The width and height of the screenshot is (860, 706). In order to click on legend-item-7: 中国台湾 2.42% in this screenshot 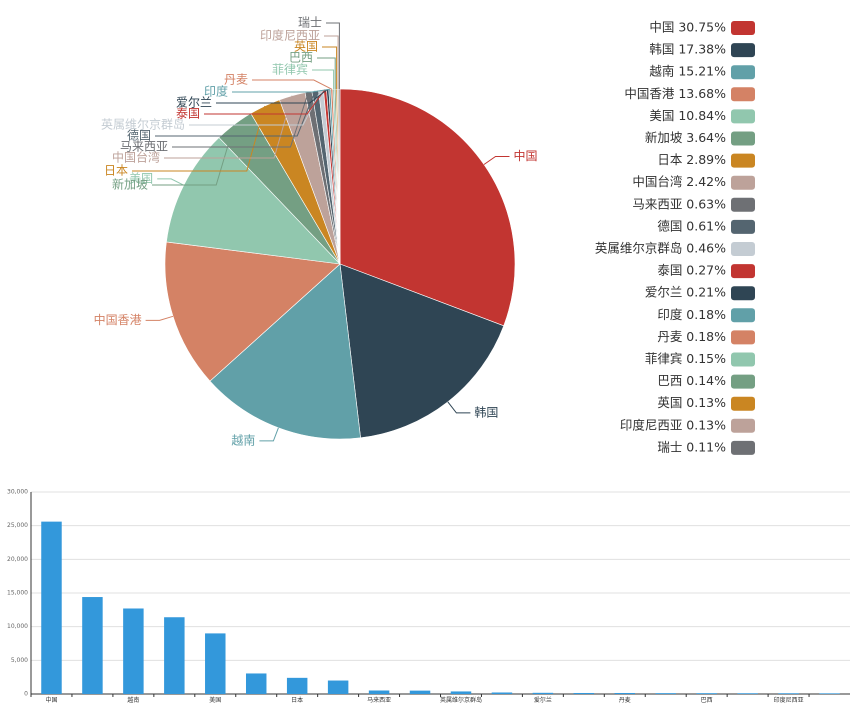, I will do `click(693, 182)`.